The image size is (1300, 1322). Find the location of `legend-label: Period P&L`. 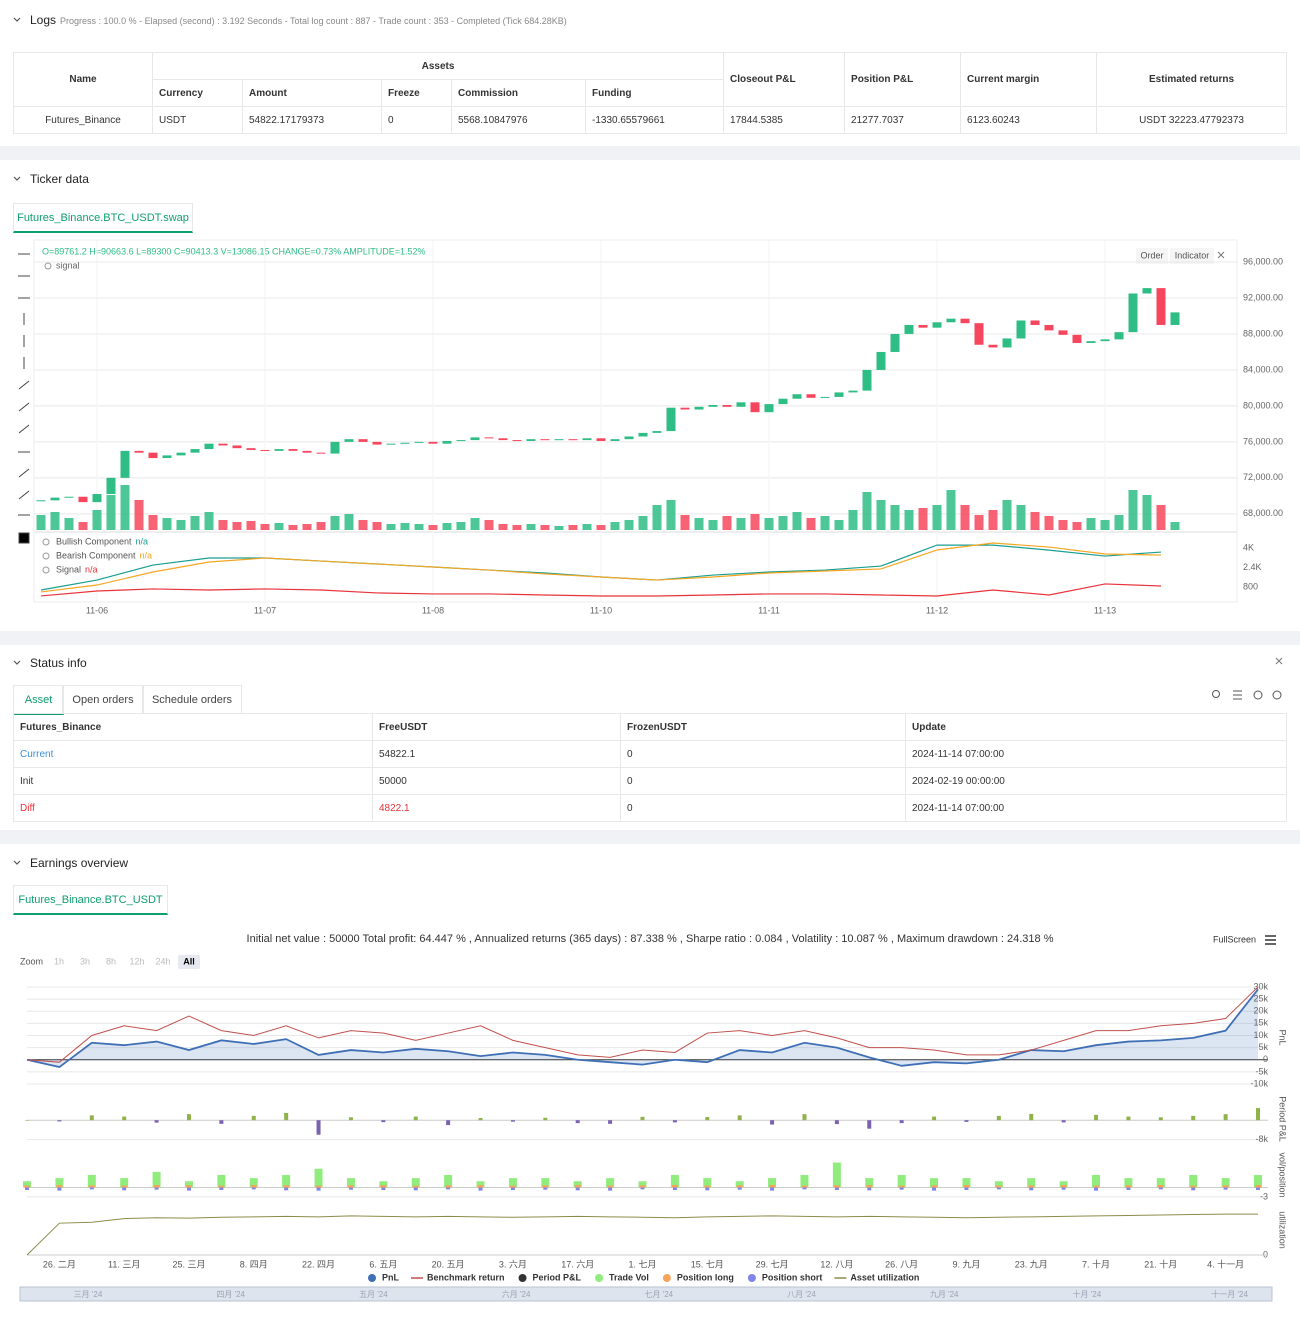

legend-label: Period P&L is located at coordinates (557, 1277).